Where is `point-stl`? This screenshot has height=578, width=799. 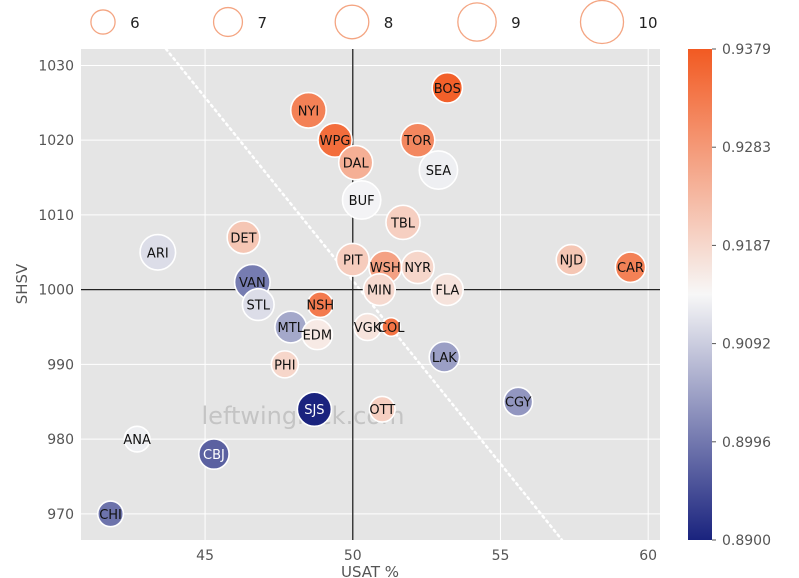 point-stl is located at coordinates (258, 304).